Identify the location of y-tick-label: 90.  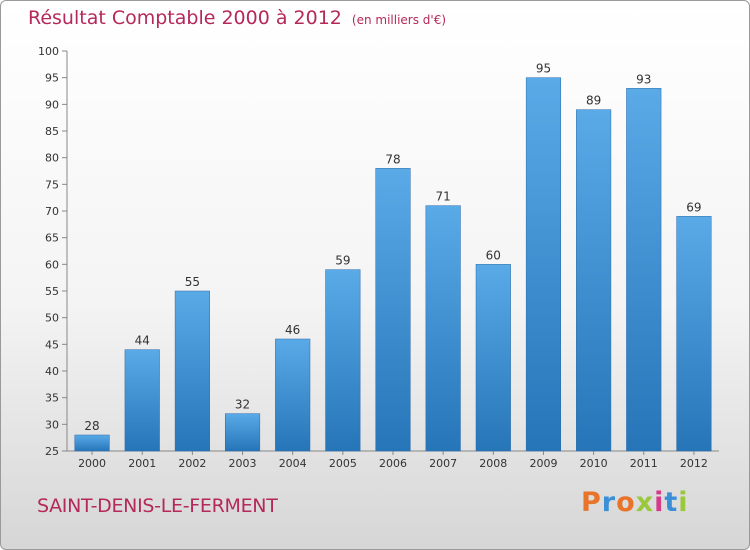
(52, 104).